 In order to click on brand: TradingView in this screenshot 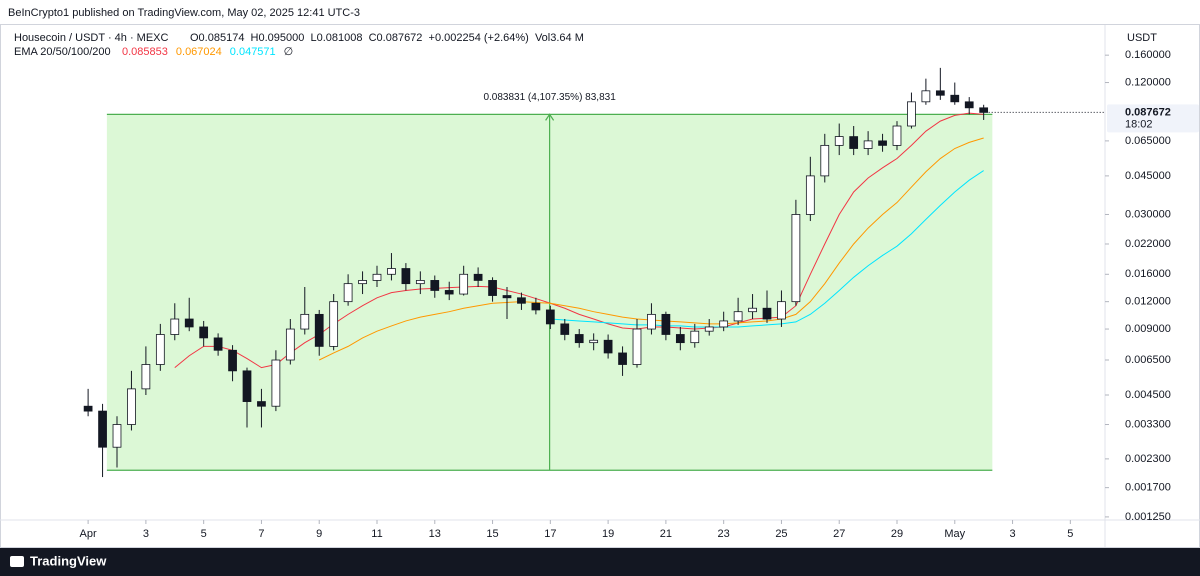, I will do `click(68, 560)`.